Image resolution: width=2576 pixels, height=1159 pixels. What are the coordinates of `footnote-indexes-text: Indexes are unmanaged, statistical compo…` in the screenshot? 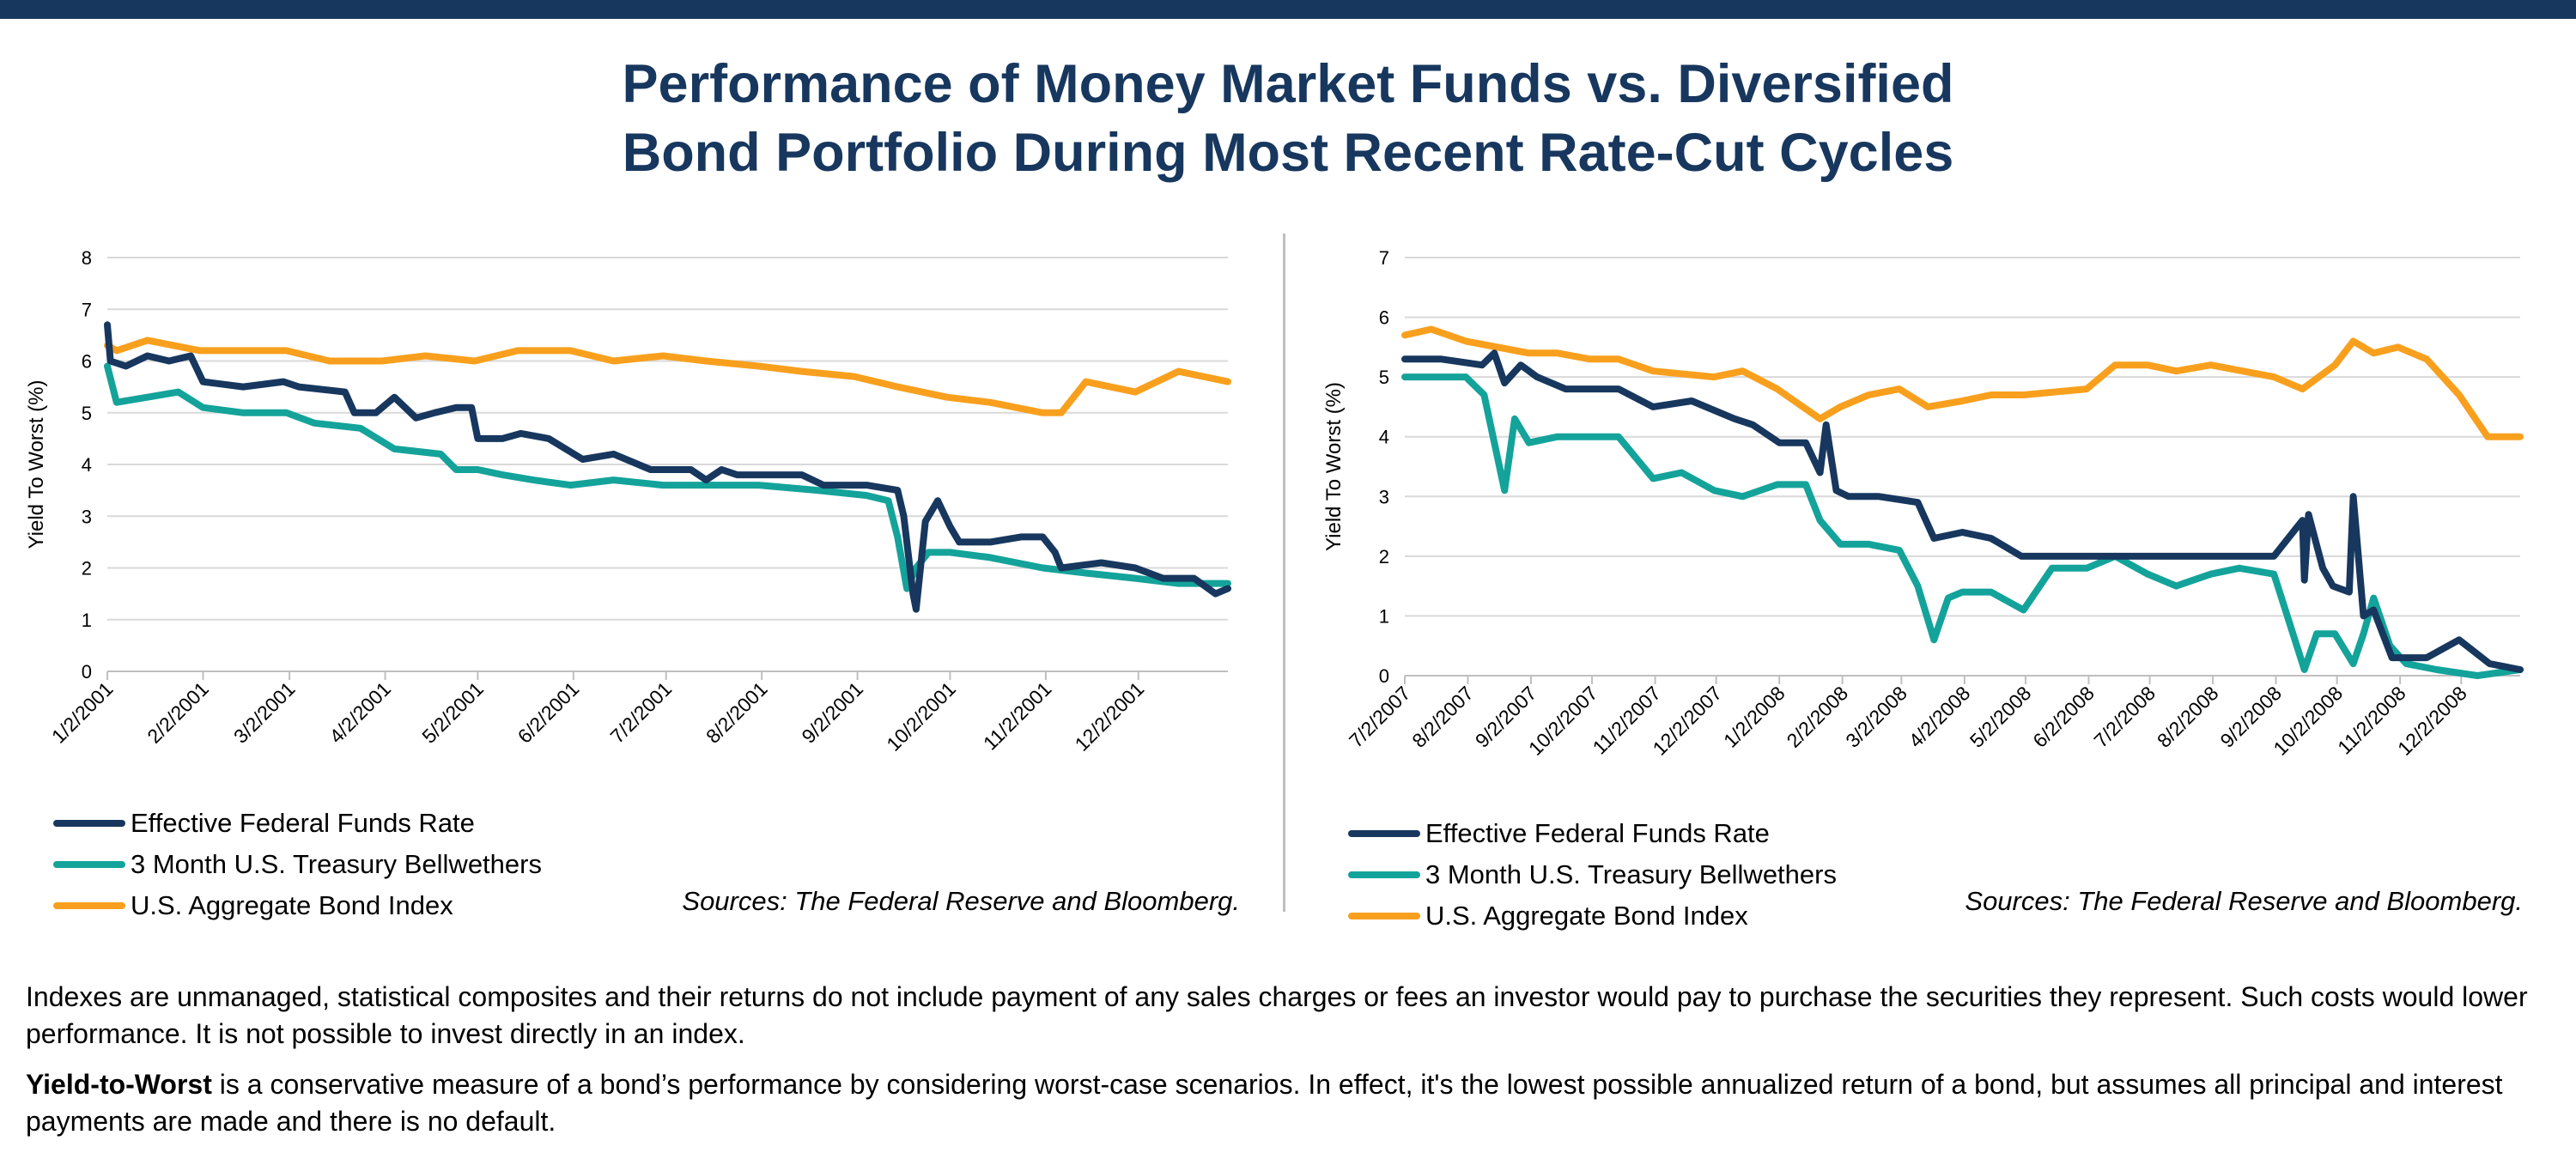 It's located at (1277, 1015).